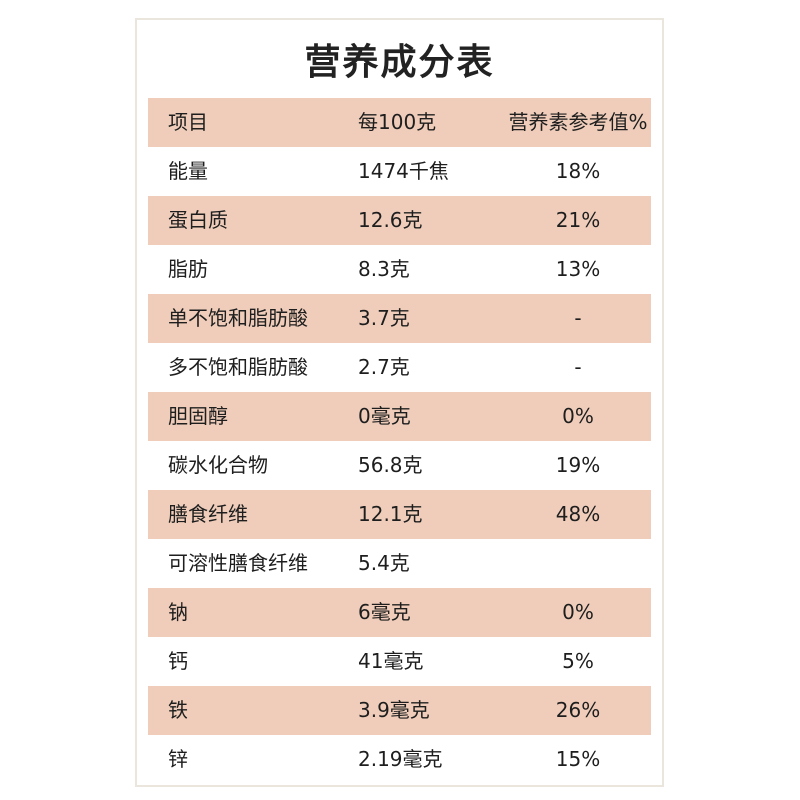 The width and height of the screenshot is (800, 800). Describe the element at coordinates (238, 318) in the screenshot. I see `nutrient-name: 单不饱和脂肪酸` at that location.